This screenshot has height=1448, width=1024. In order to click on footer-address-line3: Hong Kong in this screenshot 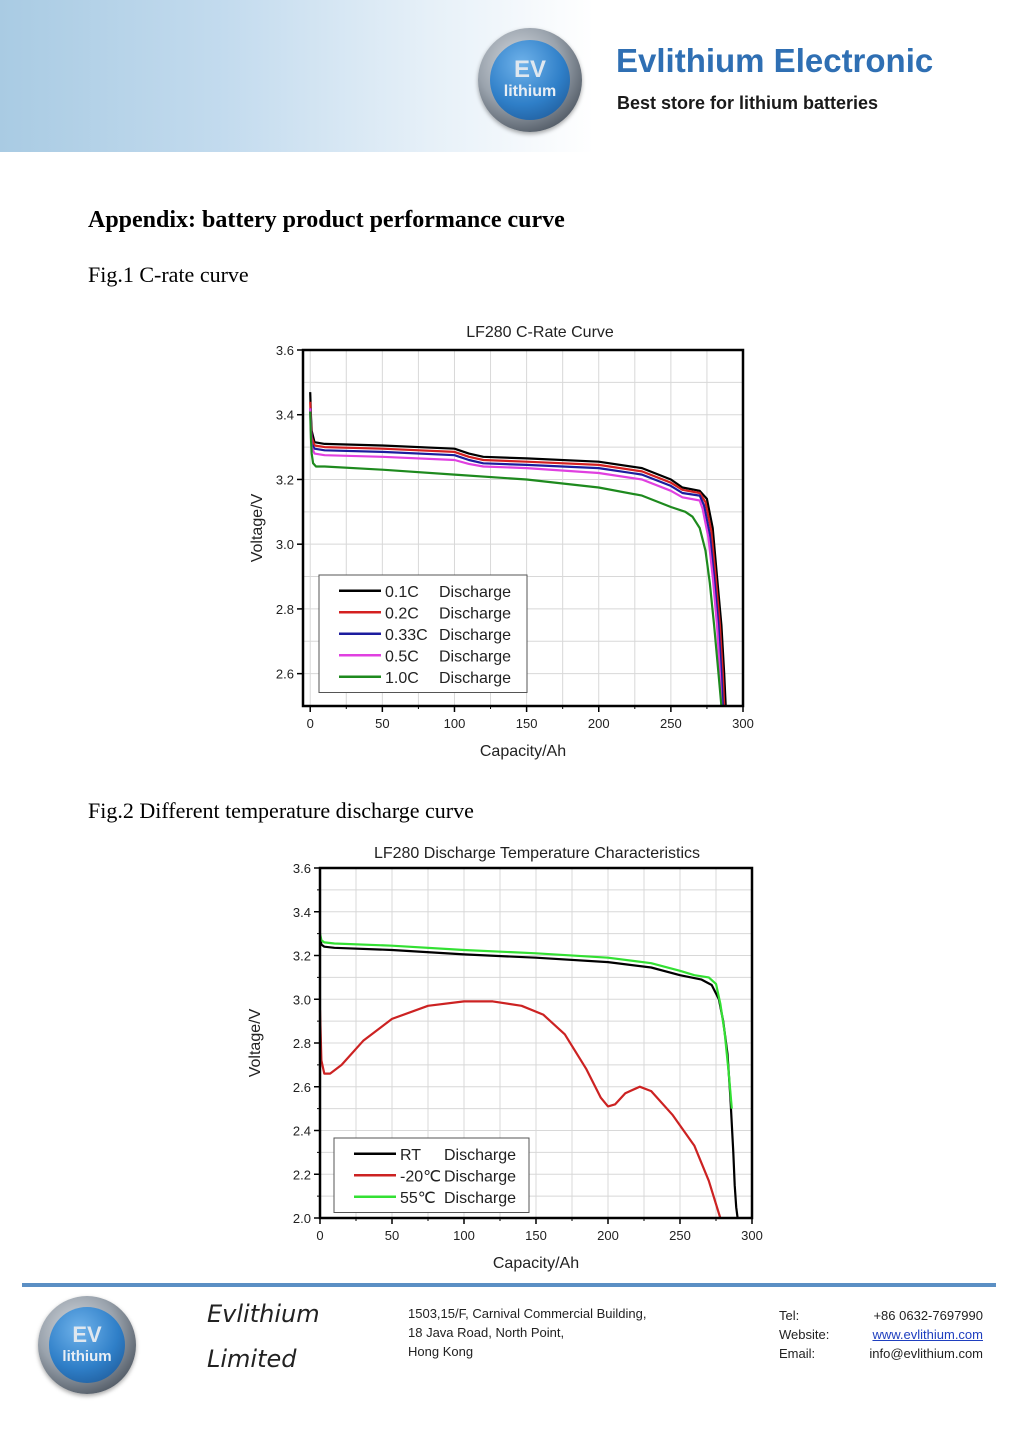, I will do `click(441, 1351)`.